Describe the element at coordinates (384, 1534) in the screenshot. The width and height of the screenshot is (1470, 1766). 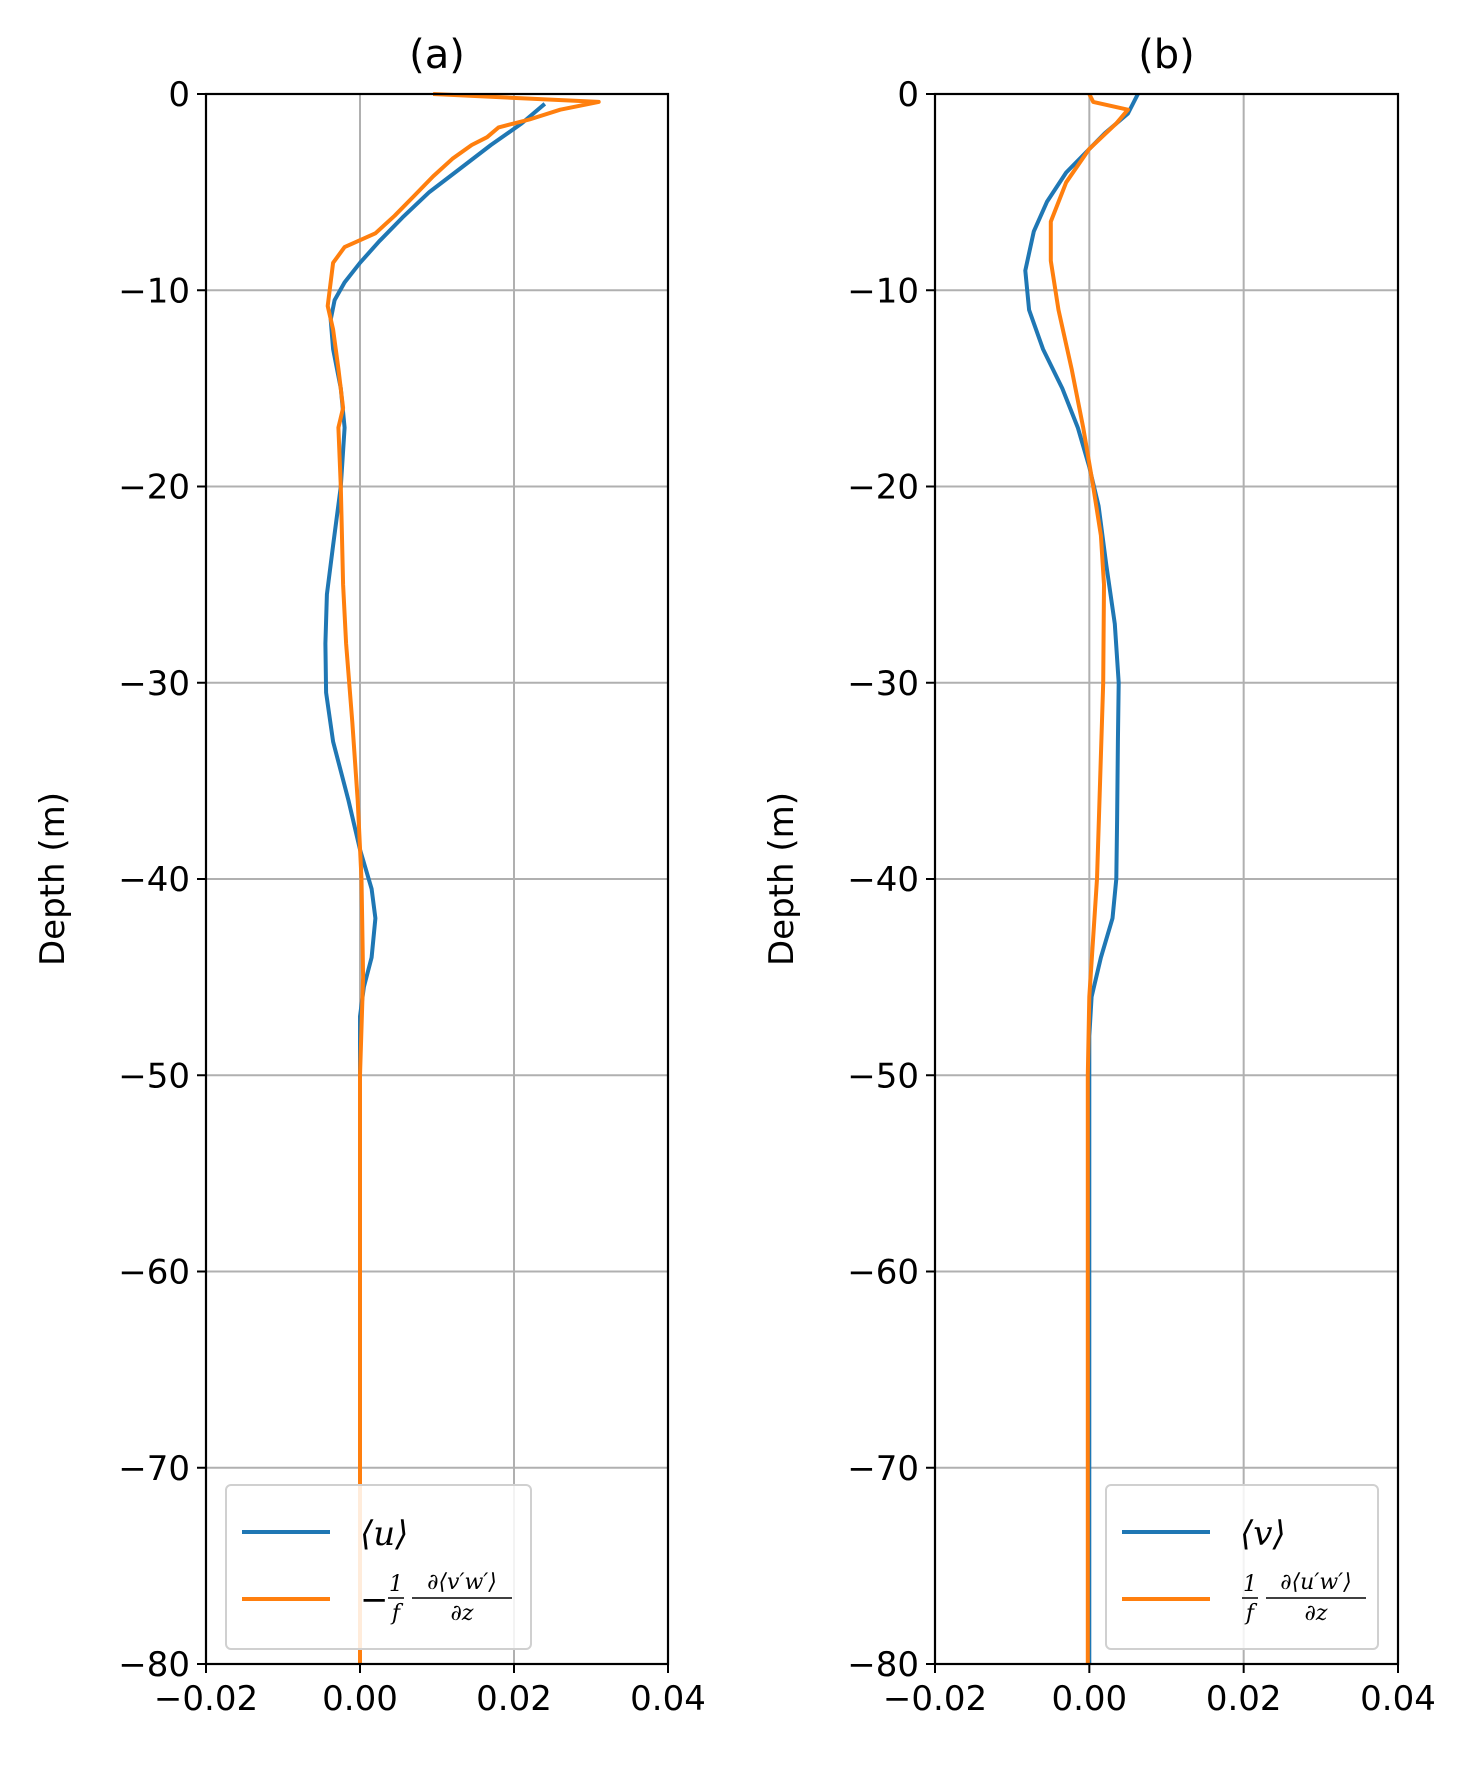
I see `panel-a-legend-label-u: ⟨u⟩` at that location.